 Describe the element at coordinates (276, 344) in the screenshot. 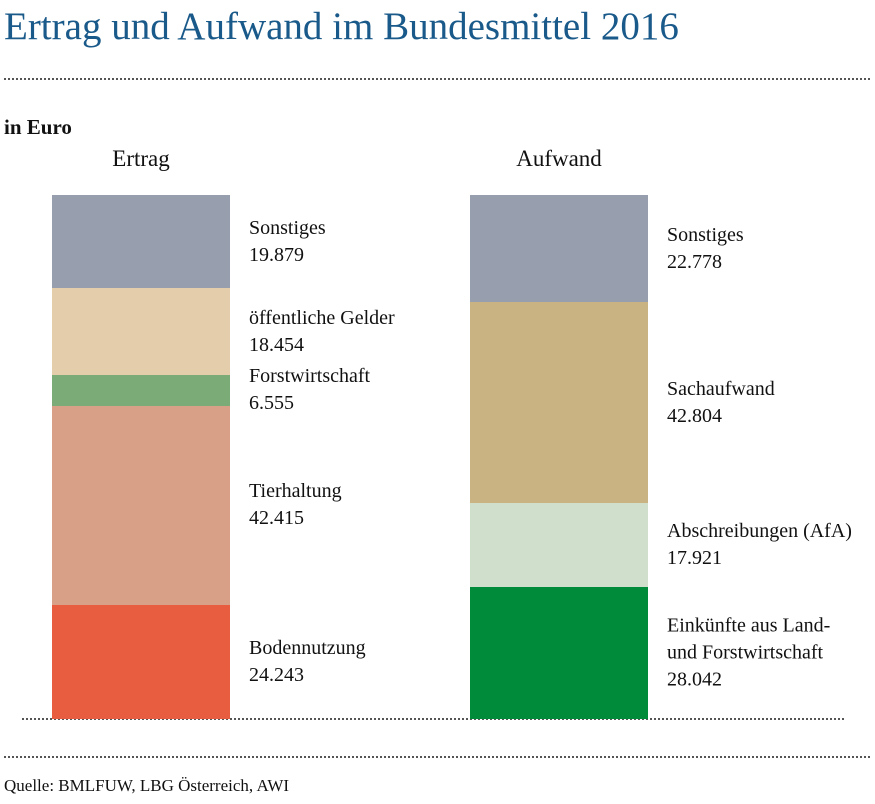

I see `segment-value: 18.454` at that location.